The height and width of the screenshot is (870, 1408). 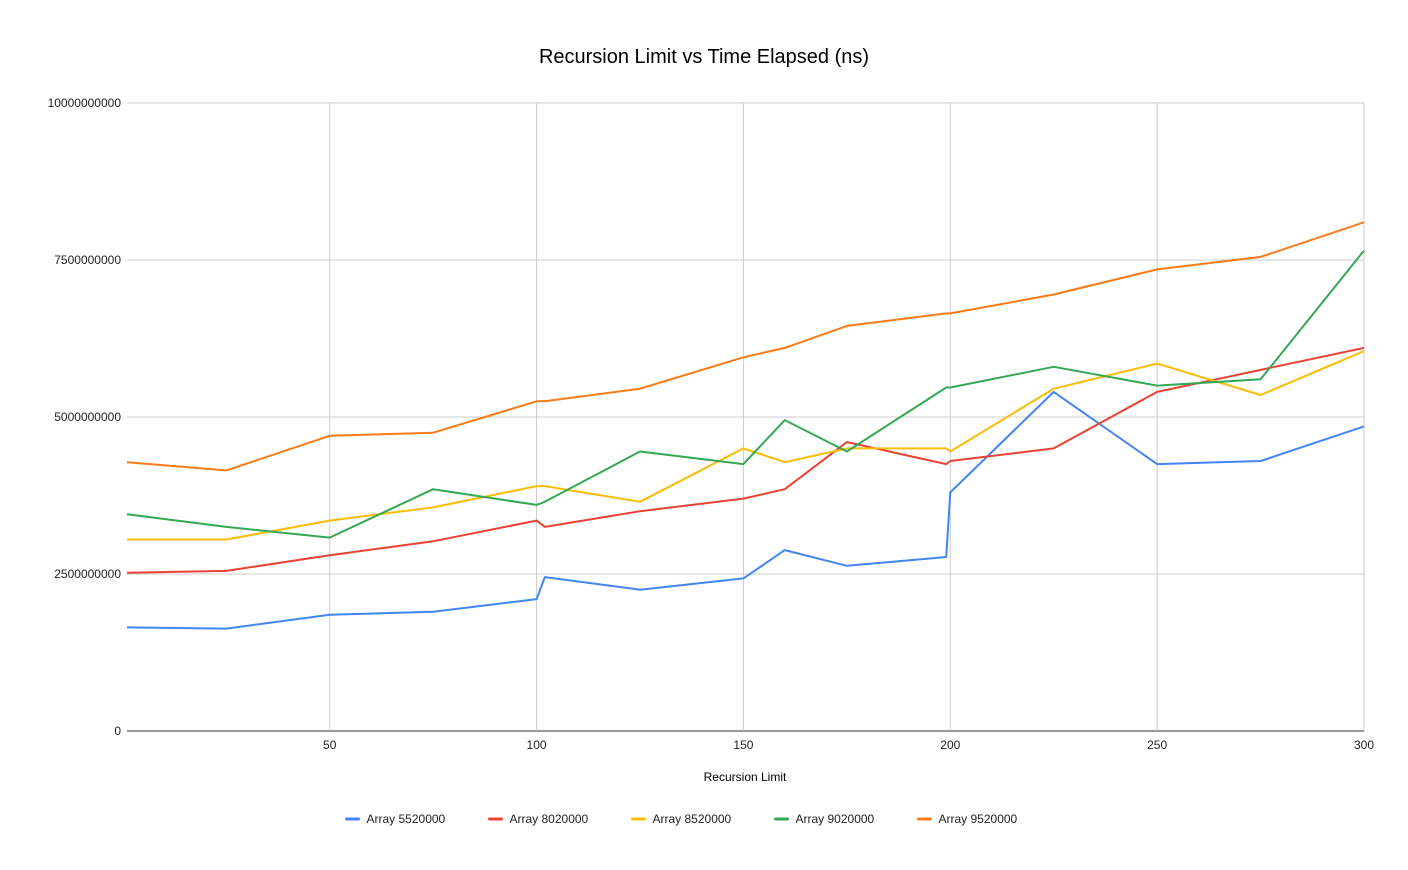 What do you see at coordinates (406, 819) in the screenshot?
I see `legend-label-1: Array 5520000` at bounding box center [406, 819].